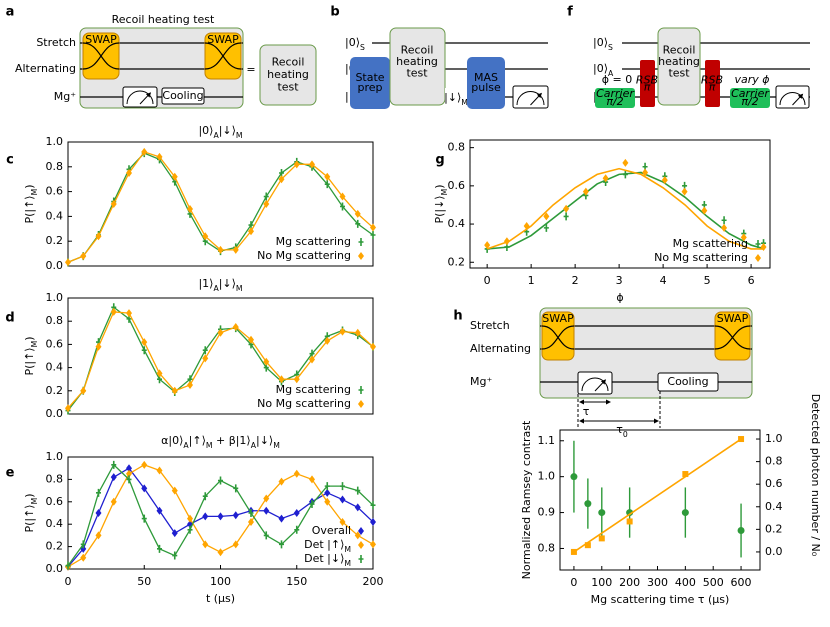  What do you see at coordinates (619, 280) in the screenshot?
I see `x-tick-label: 3` at bounding box center [619, 280].